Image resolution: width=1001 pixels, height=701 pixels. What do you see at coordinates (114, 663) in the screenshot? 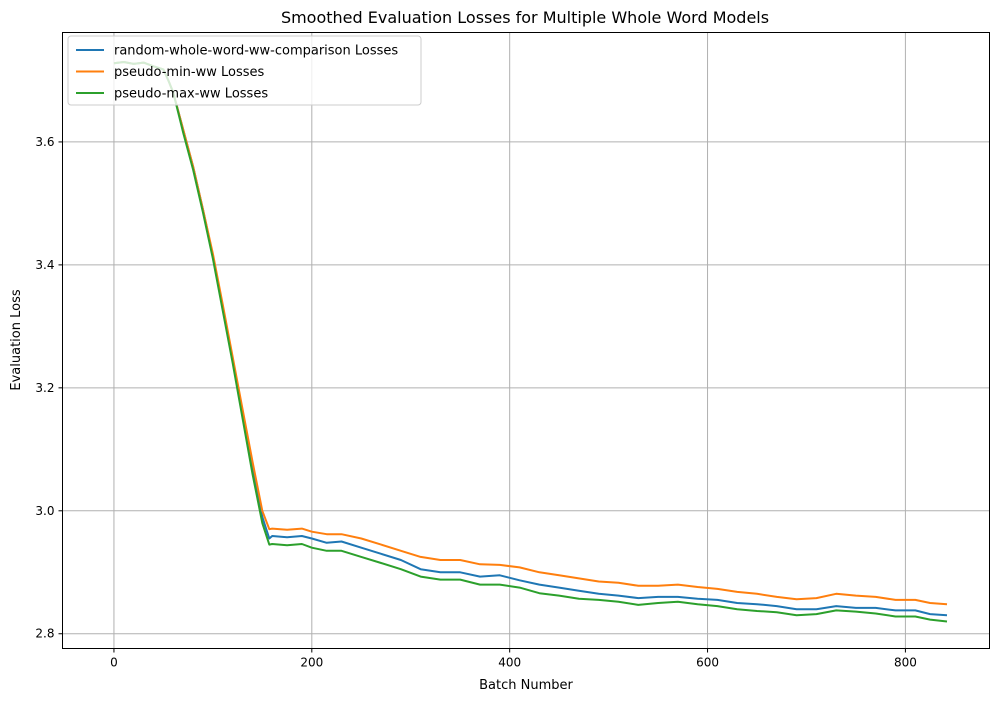
I see `x-tick-label: 0` at bounding box center [114, 663].